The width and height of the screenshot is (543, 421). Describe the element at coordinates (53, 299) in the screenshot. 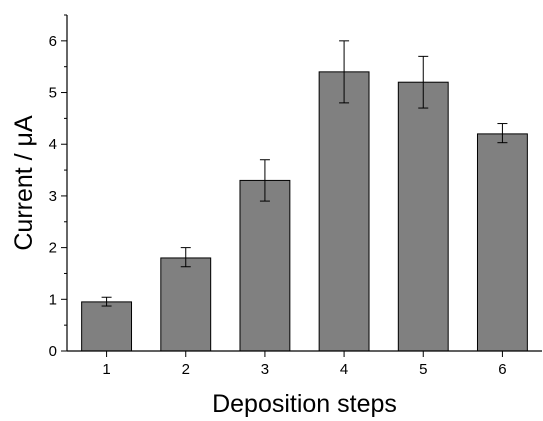

I see `y-tick-label-1: 1` at that location.